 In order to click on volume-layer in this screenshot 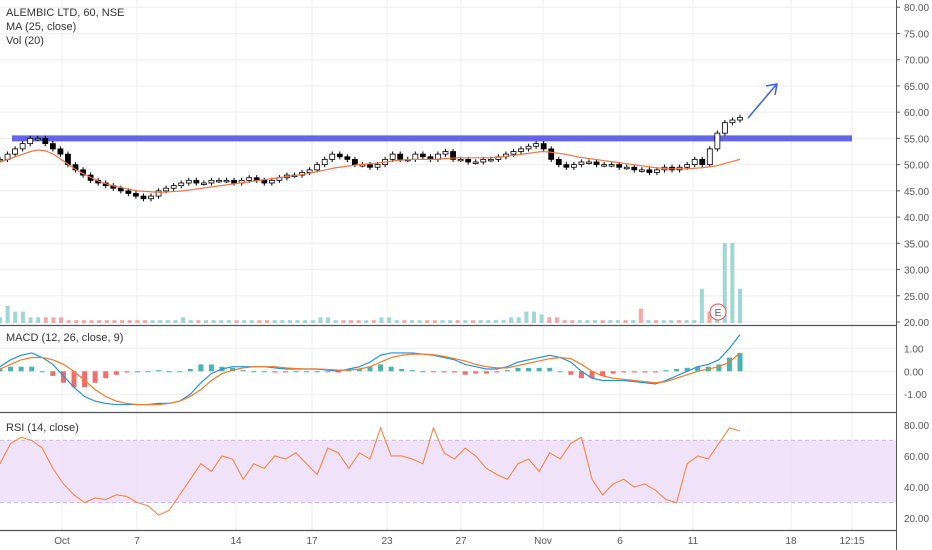, I will do `click(371, 283)`.